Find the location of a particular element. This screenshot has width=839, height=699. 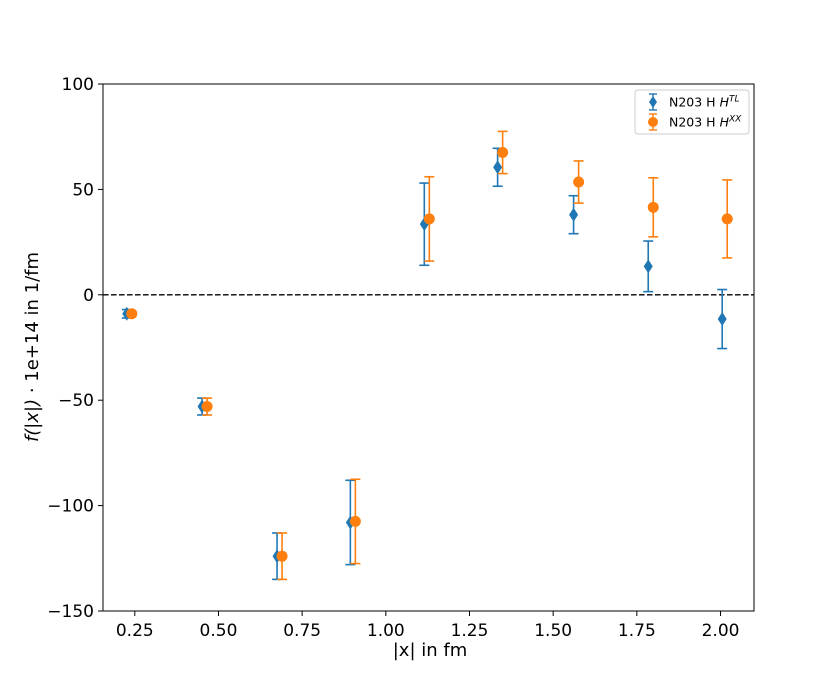

y-tick-label: 50 is located at coordinates (83, 190).